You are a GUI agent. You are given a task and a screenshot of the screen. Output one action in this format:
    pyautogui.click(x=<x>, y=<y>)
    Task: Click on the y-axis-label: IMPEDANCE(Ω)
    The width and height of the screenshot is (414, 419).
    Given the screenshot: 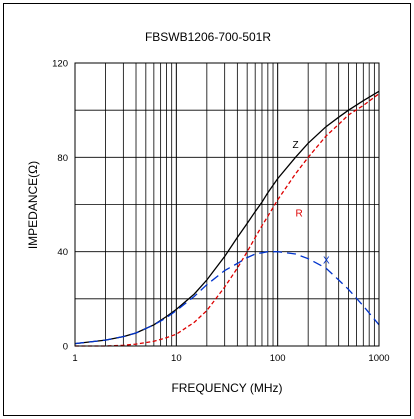 What is the action you would take?
    pyautogui.click(x=33, y=205)
    